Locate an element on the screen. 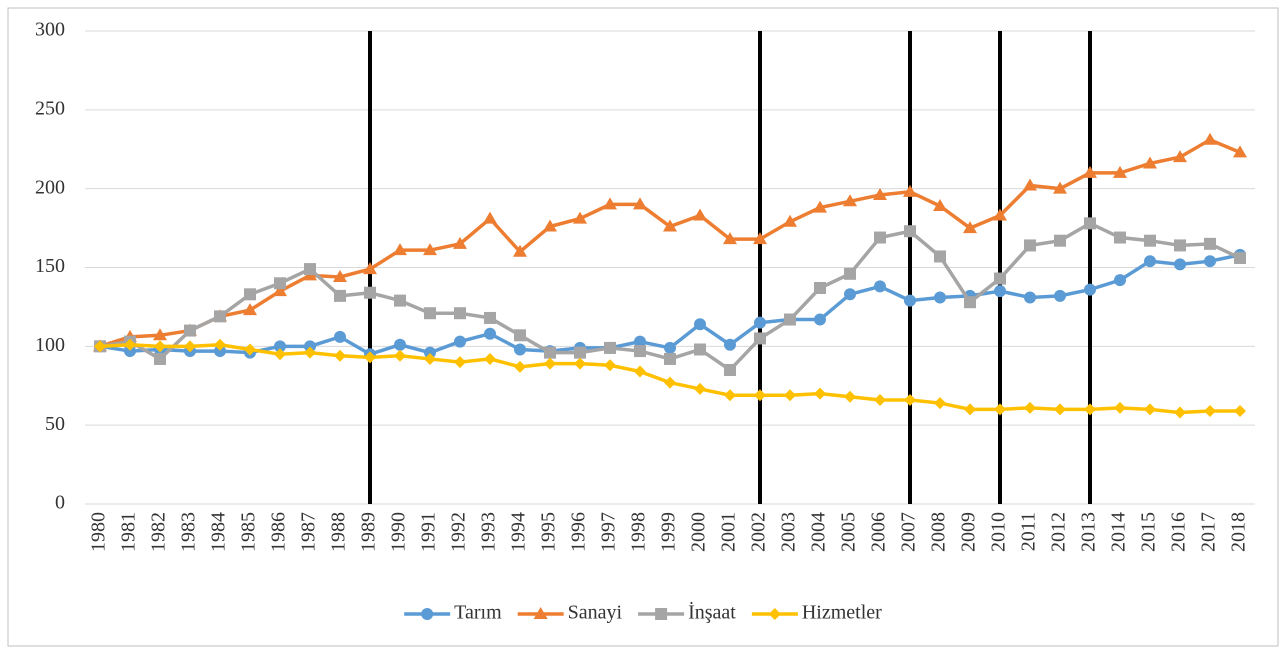 Image resolution: width=1286 pixels, height=652 pixels. legend: Tarım Sanayi İnşaat Hizmetler is located at coordinates (643, 612).